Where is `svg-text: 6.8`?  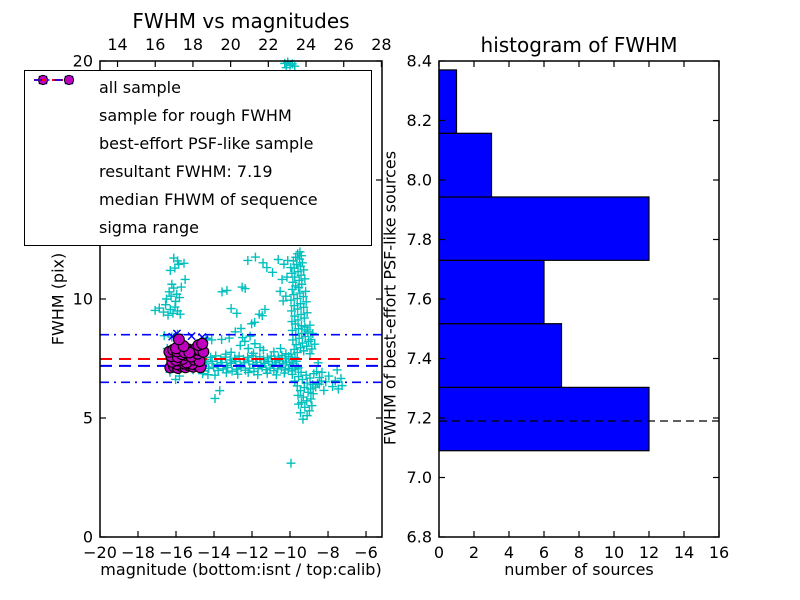
svg-text: 6.8 is located at coordinates (419, 537).